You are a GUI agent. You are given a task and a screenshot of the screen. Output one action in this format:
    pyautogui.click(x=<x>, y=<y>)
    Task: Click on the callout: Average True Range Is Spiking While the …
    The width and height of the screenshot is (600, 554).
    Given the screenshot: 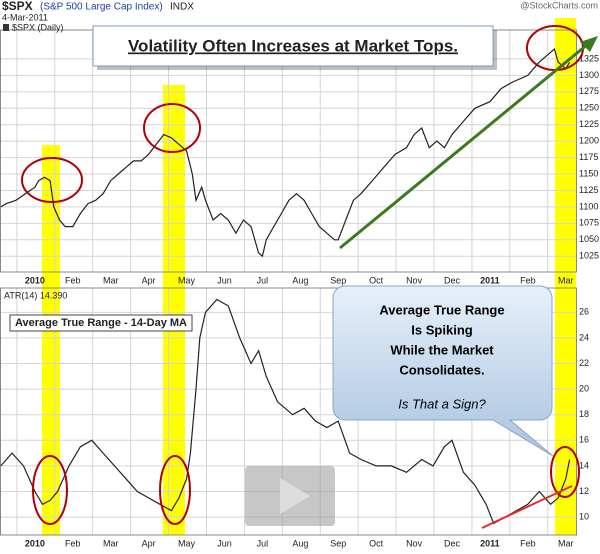 What is the action you would take?
    pyautogui.click(x=443, y=371)
    